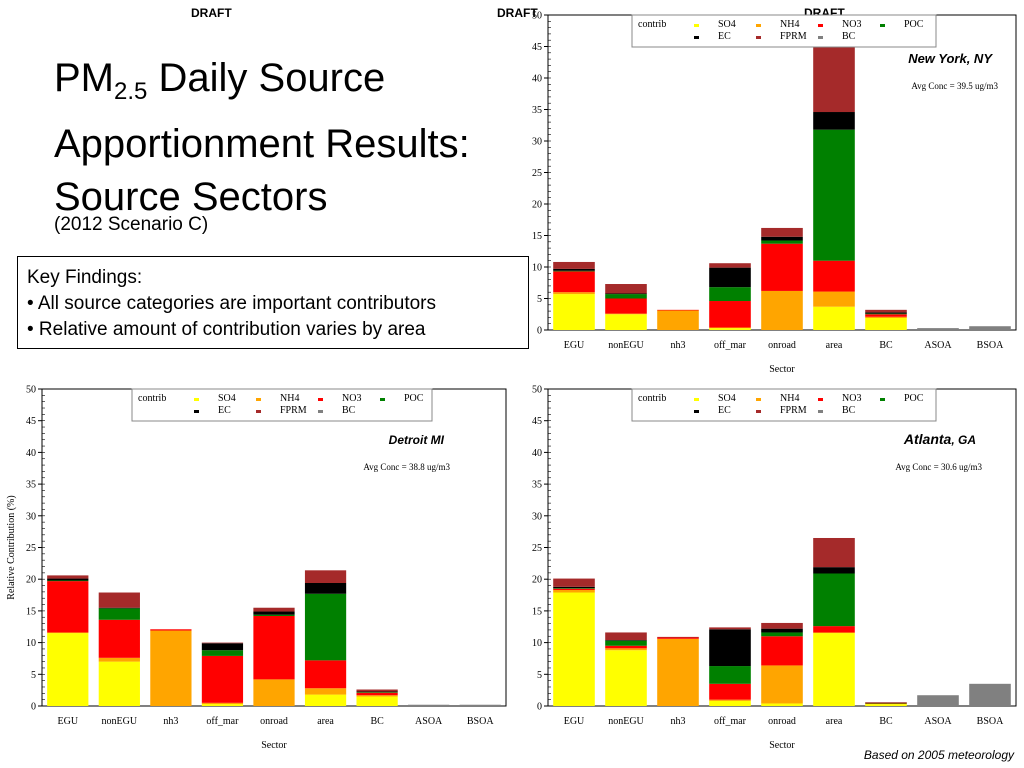 Image resolution: width=1024 pixels, height=768 pixels. What do you see at coordinates (990, 694) in the screenshot?
I see `bar-segment-bc` at bounding box center [990, 694].